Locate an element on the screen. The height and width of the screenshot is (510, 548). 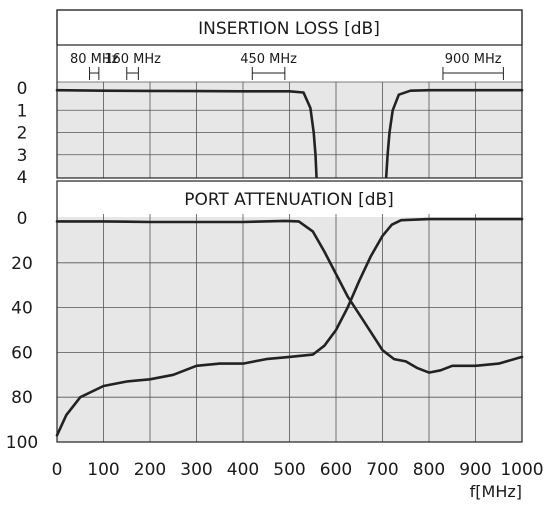
frequency-band: 450 MHz is located at coordinates (268, 66).